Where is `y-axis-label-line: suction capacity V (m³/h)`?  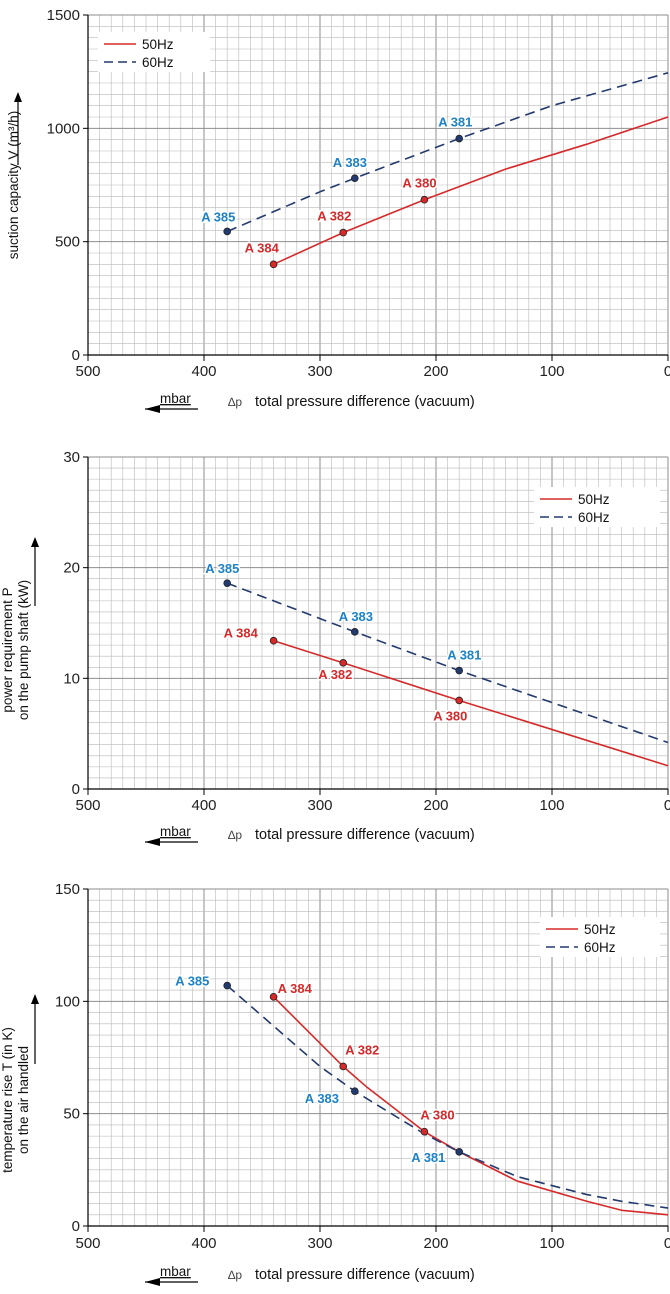 y-axis-label-line: suction capacity V (m³/h) is located at coordinates (13, 185).